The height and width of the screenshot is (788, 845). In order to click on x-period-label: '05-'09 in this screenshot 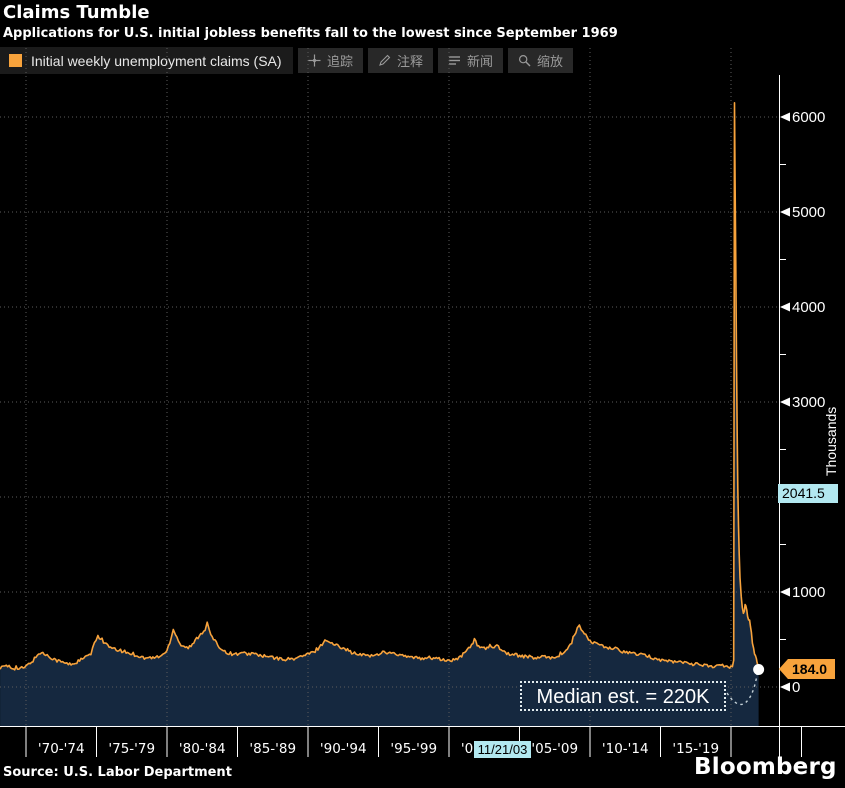, I will do `click(555, 749)`.